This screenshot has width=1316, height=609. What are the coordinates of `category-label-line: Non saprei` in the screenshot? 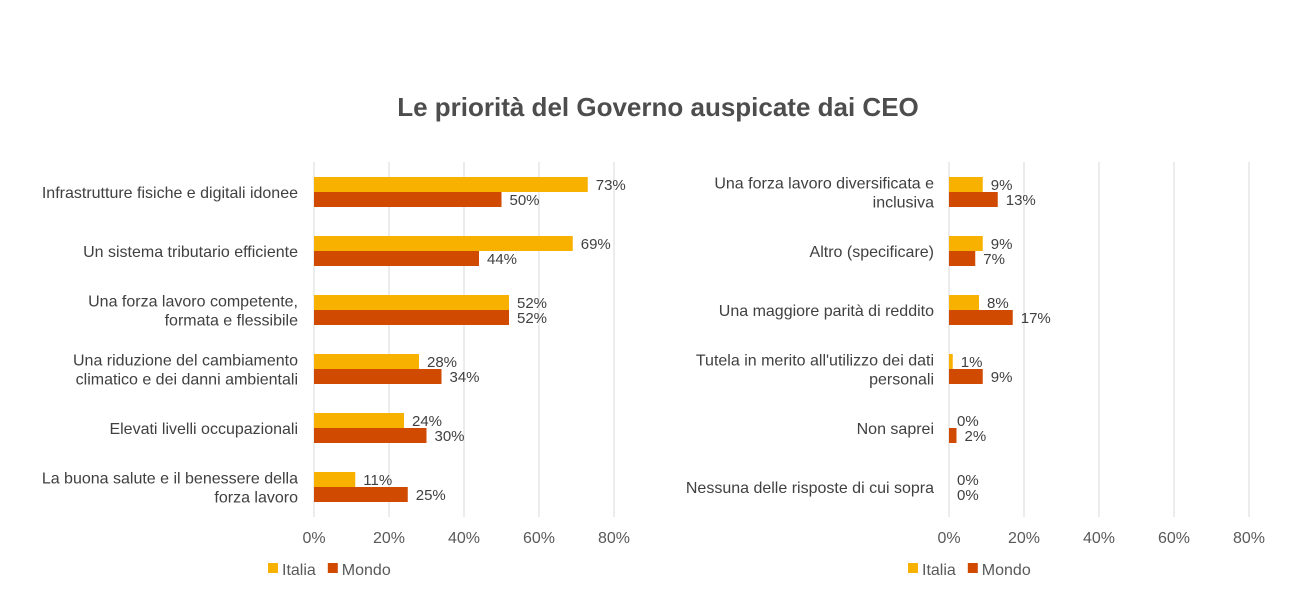 It's located at (895, 429).